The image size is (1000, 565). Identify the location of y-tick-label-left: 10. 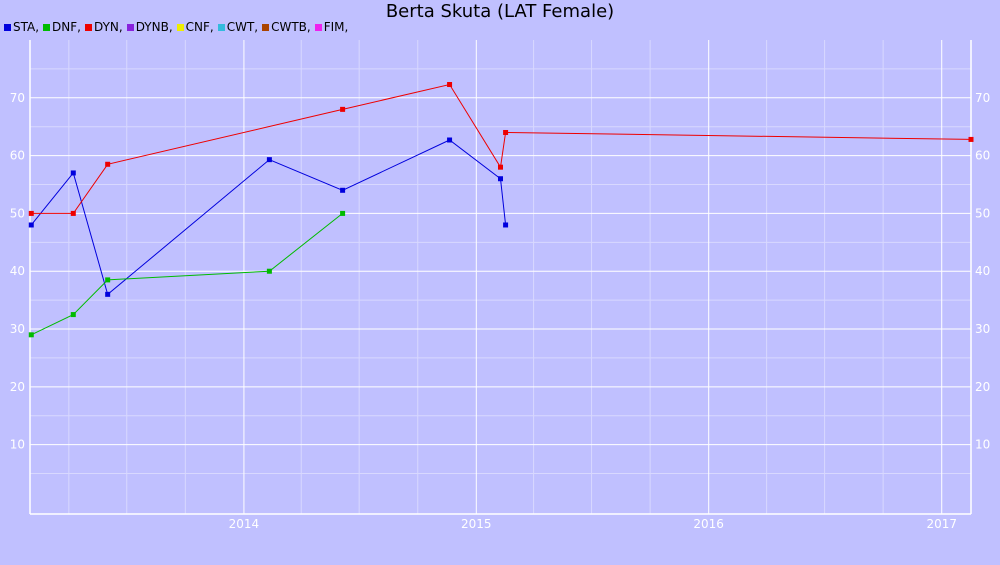
(17, 445).